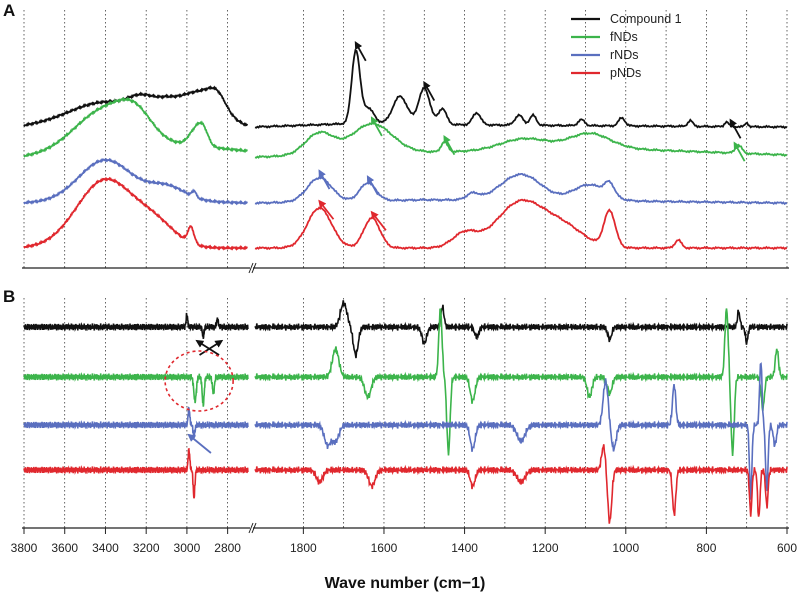 The image size is (799, 595). I want to click on legend-label-2: rNDs, so click(624, 55).